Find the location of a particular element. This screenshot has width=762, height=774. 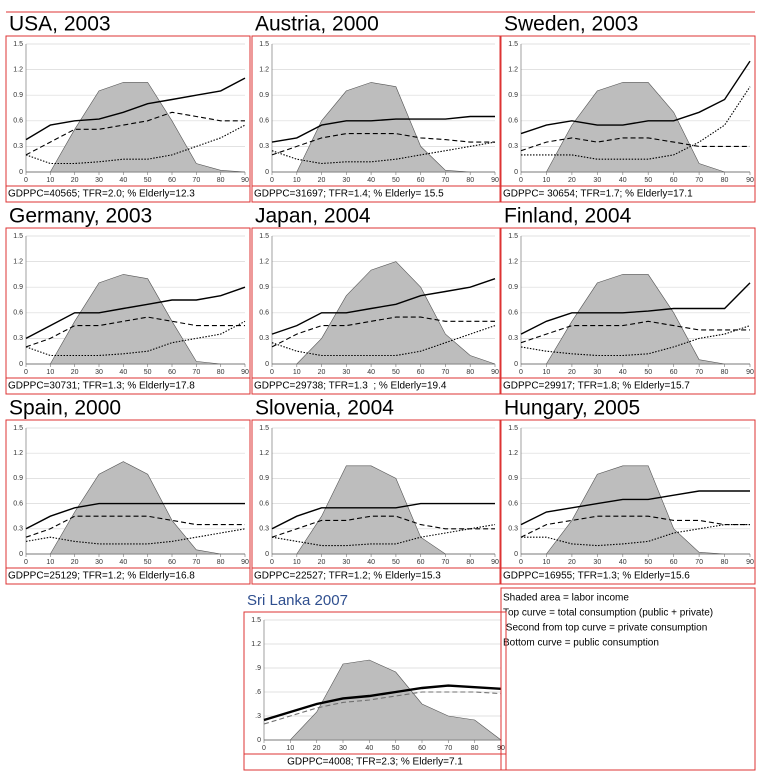

chart-title: Finland, 2004 is located at coordinates (568, 216).